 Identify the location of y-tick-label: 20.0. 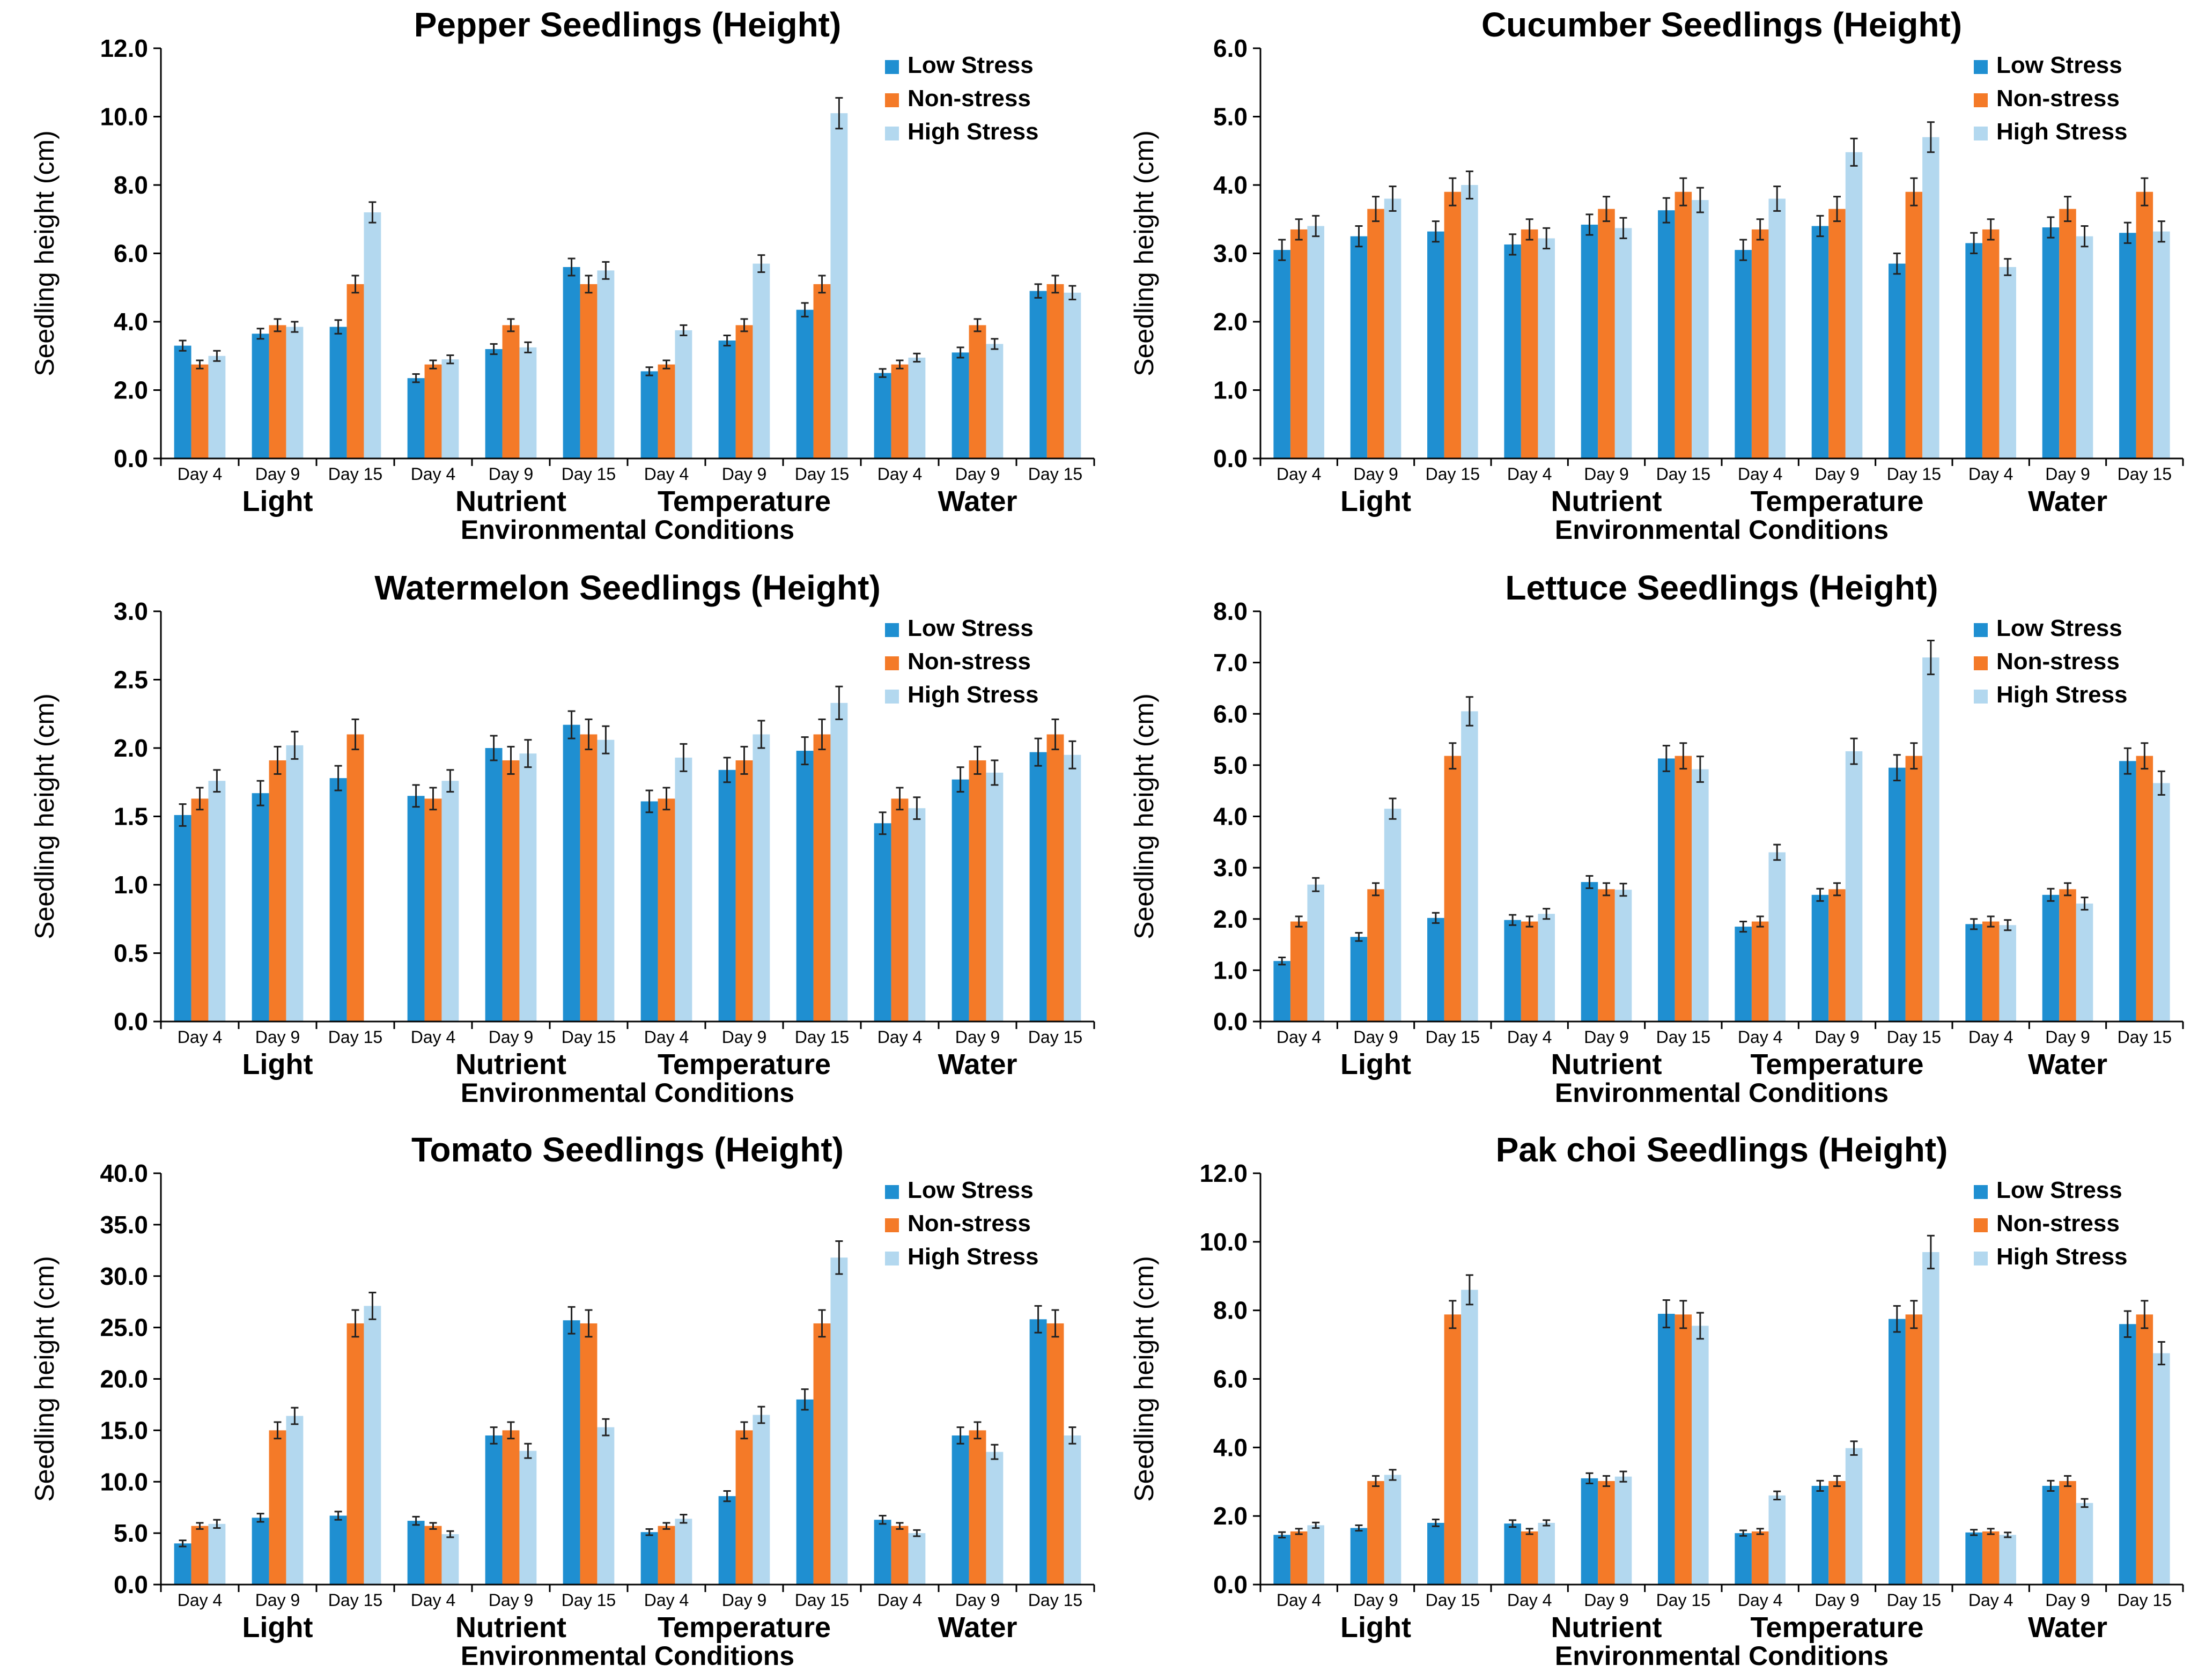
(124, 1379).